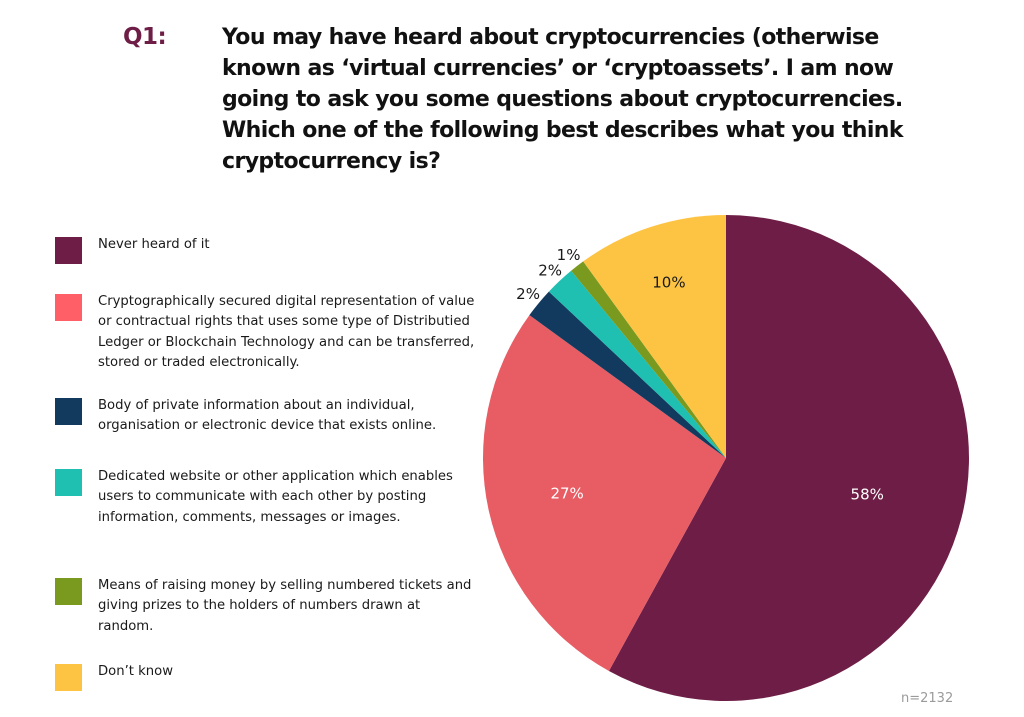 This screenshot has width=1024, height=717. What do you see at coordinates (154, 244) in the screenshot?
I see `legend-label: Never heard of it` at bounding box center [154, 244].